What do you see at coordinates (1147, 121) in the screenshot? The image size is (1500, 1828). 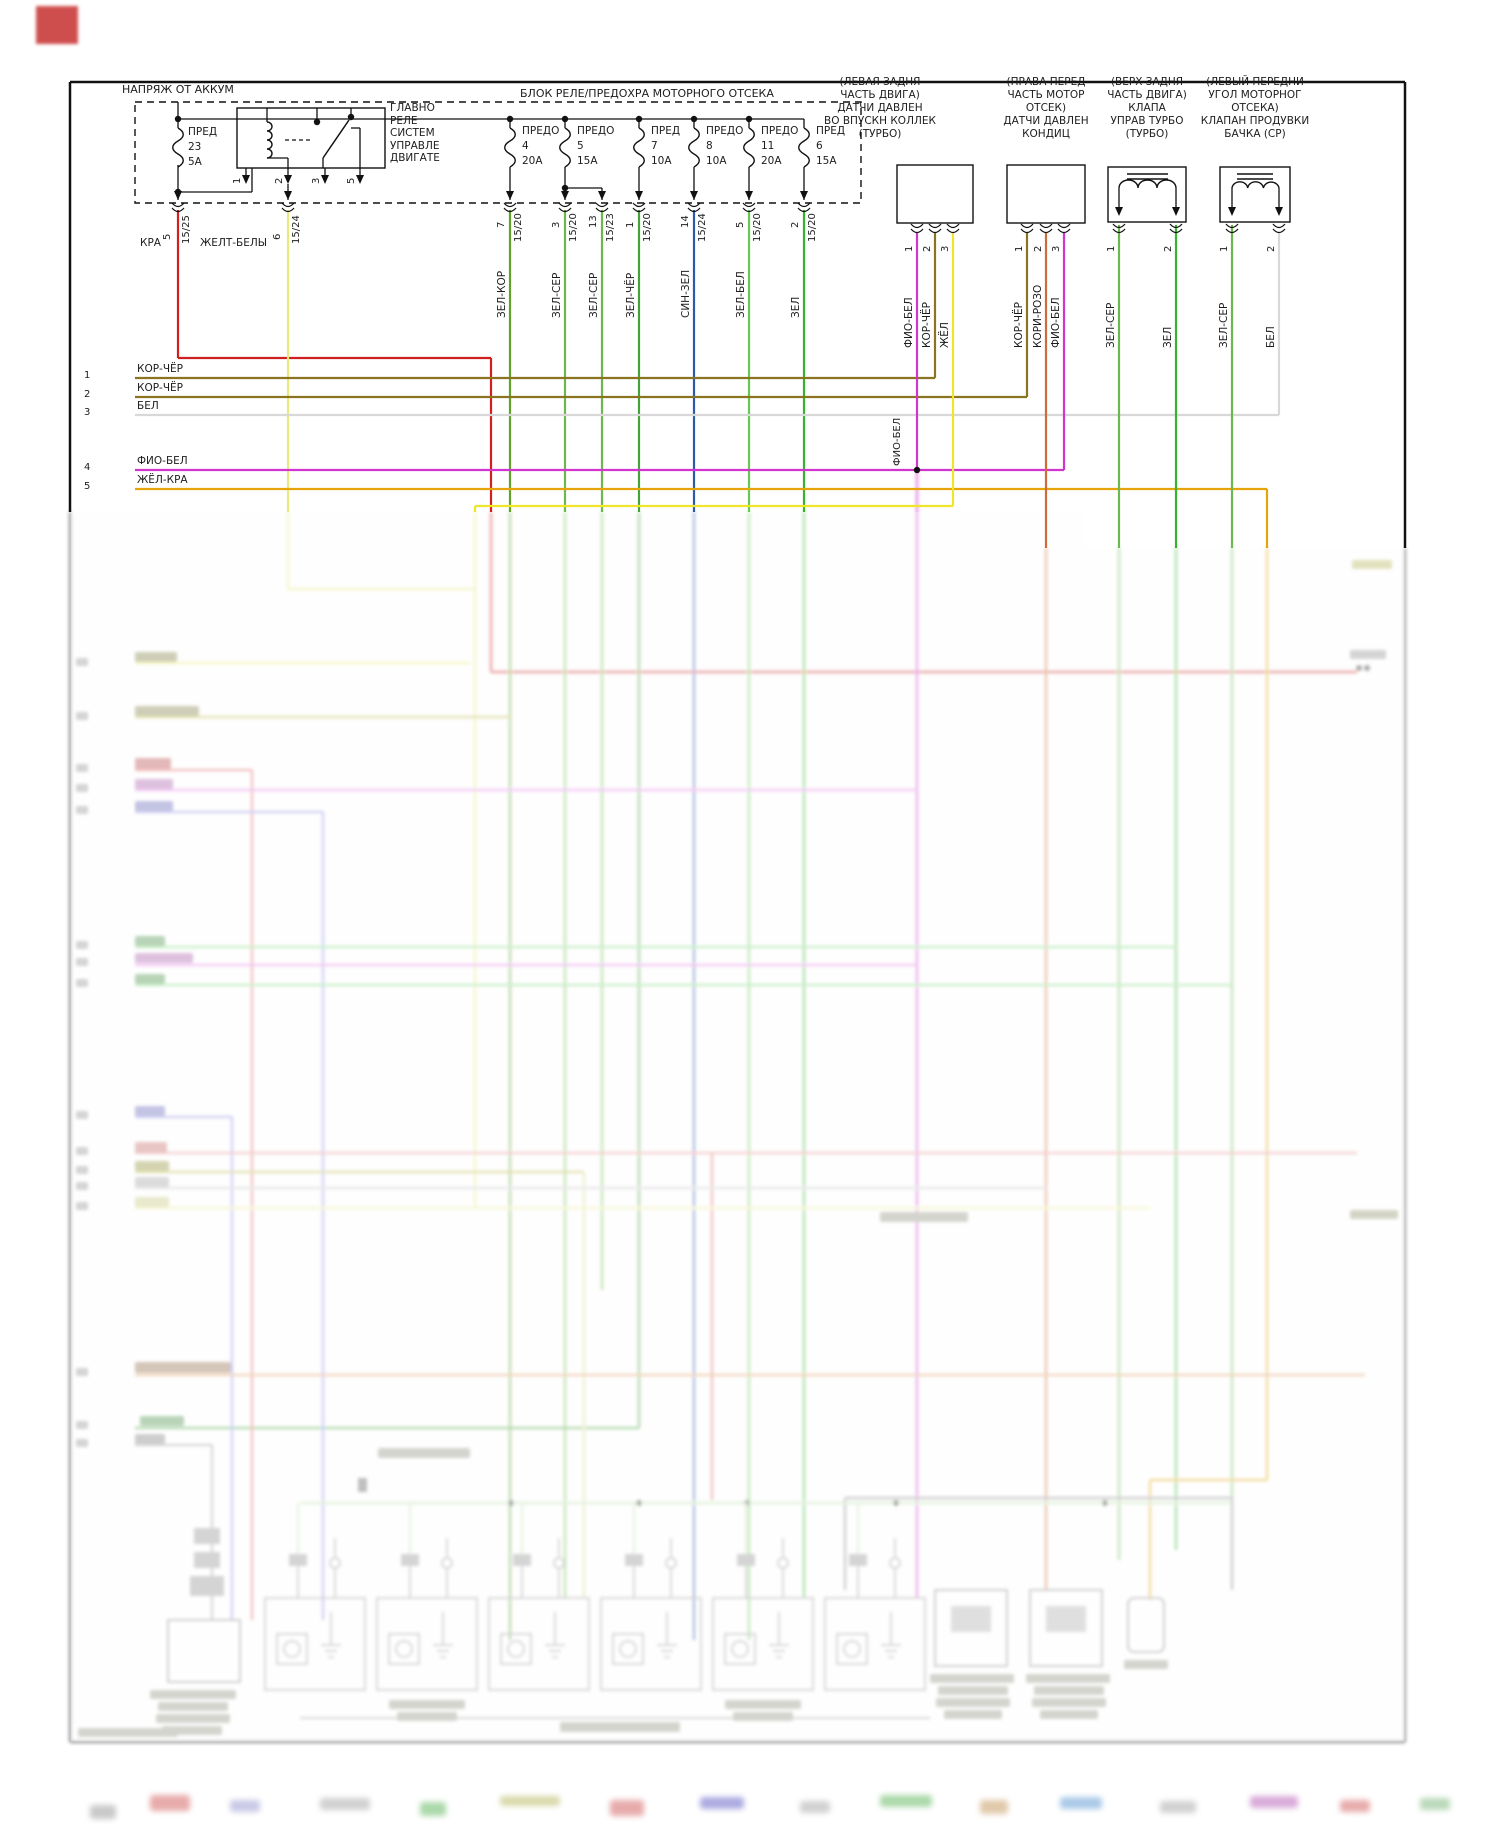 I see `component-title: УПРАВ ТУРБО` at bounding box center [1147, 121].